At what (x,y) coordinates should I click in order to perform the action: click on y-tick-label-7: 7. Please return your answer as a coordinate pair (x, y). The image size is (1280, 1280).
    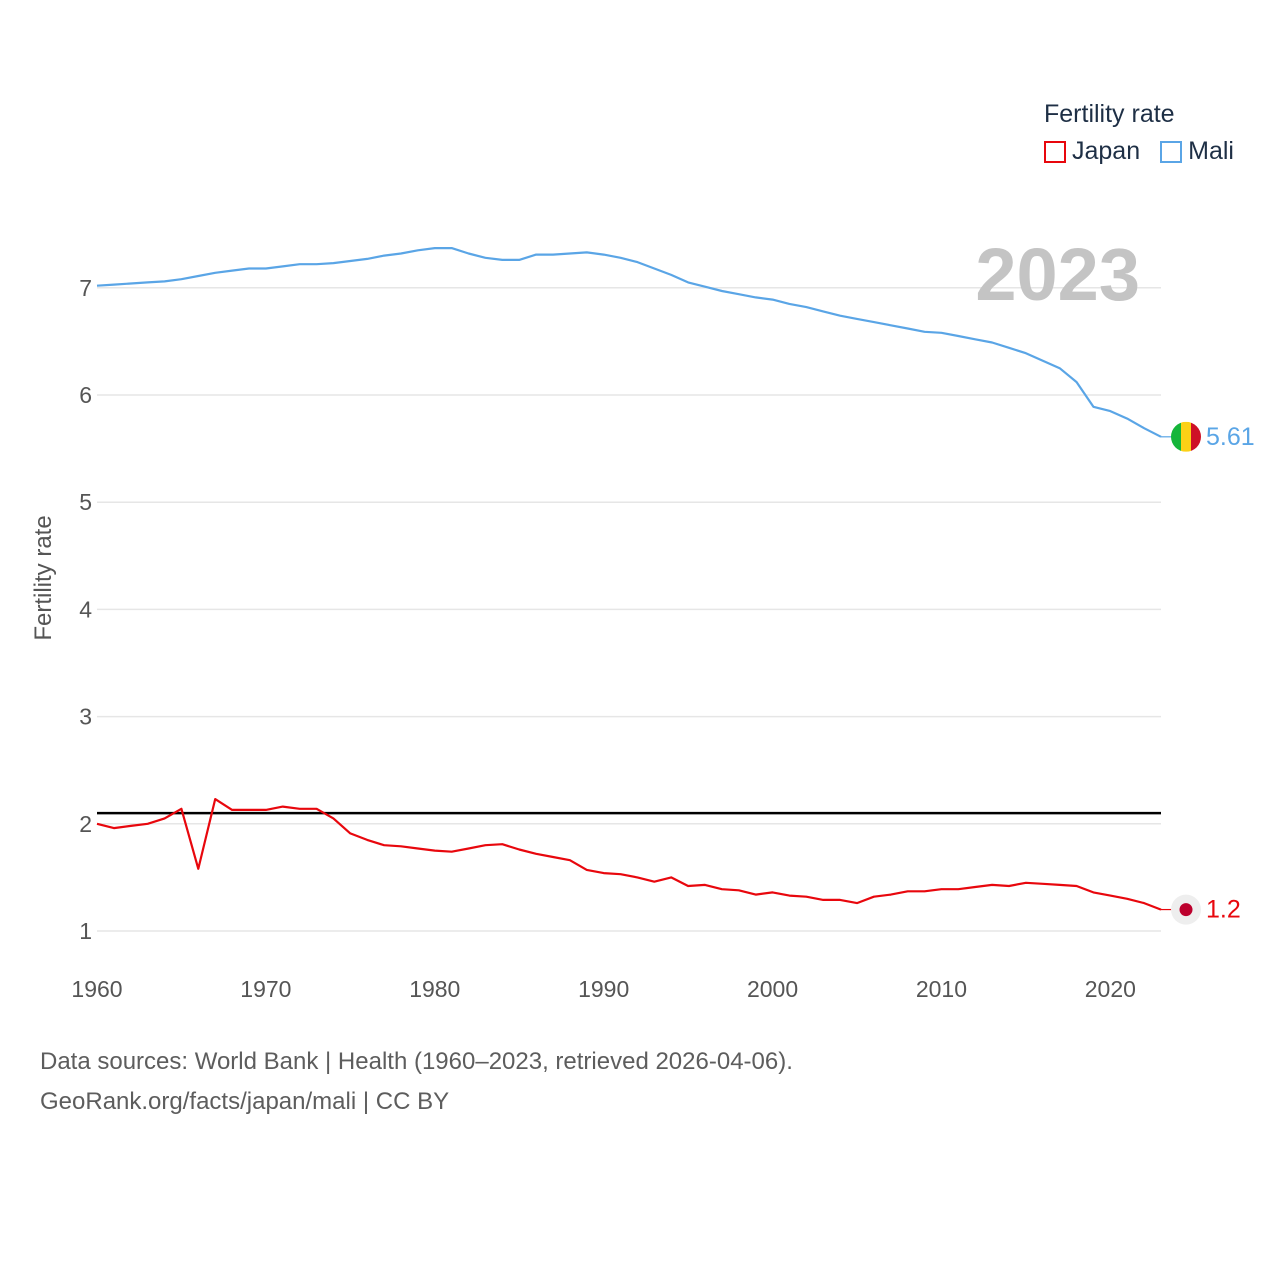
    Looking at the image, I should click on (85, 288).